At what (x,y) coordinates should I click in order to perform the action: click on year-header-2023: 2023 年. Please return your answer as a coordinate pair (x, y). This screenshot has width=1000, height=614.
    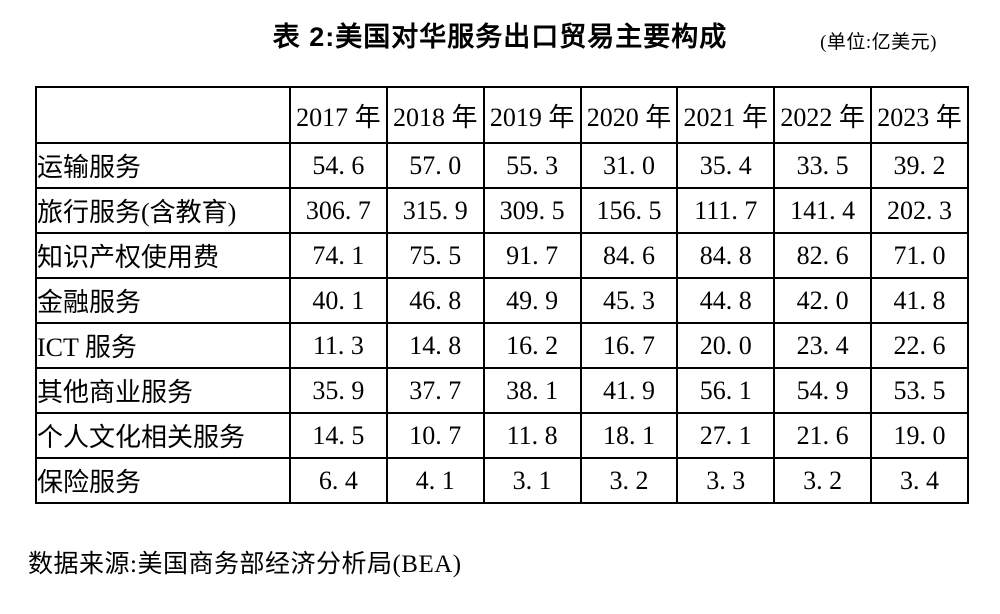
    Looking at the image, I should click on (919, 115).